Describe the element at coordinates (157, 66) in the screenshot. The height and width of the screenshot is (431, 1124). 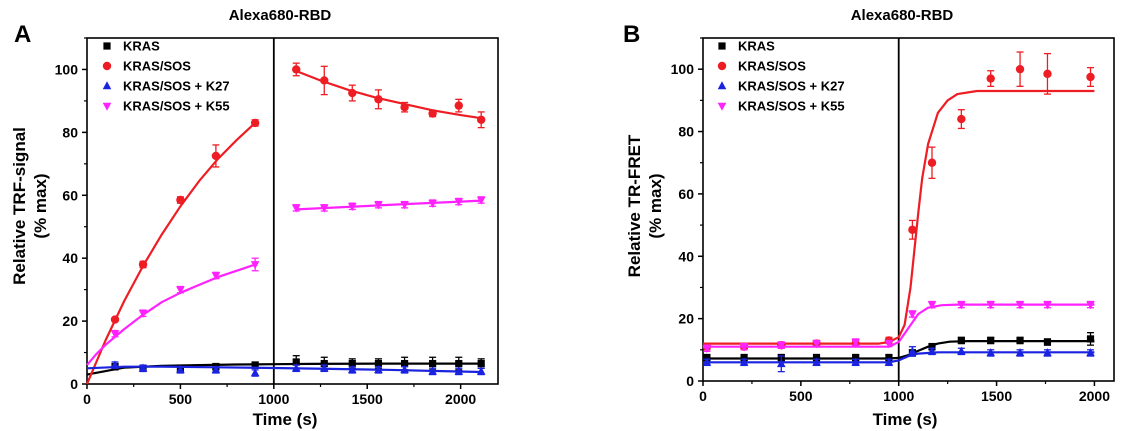
I see `panel-a-legend-label: KRAS/SOS` at that location.